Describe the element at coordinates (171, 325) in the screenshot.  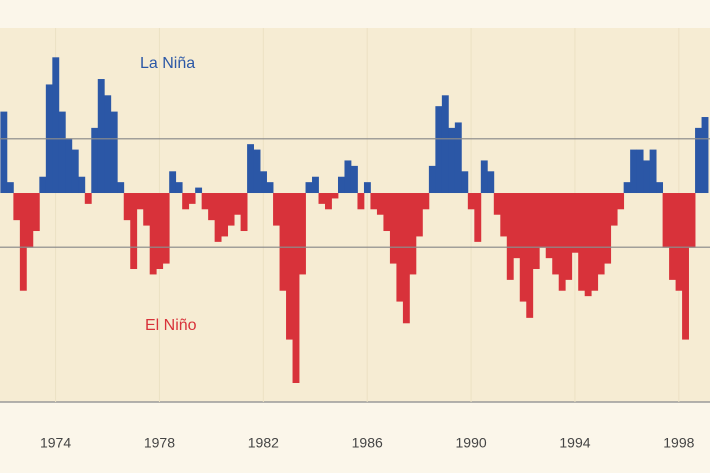
I see `annotation: El Niño` at that location.